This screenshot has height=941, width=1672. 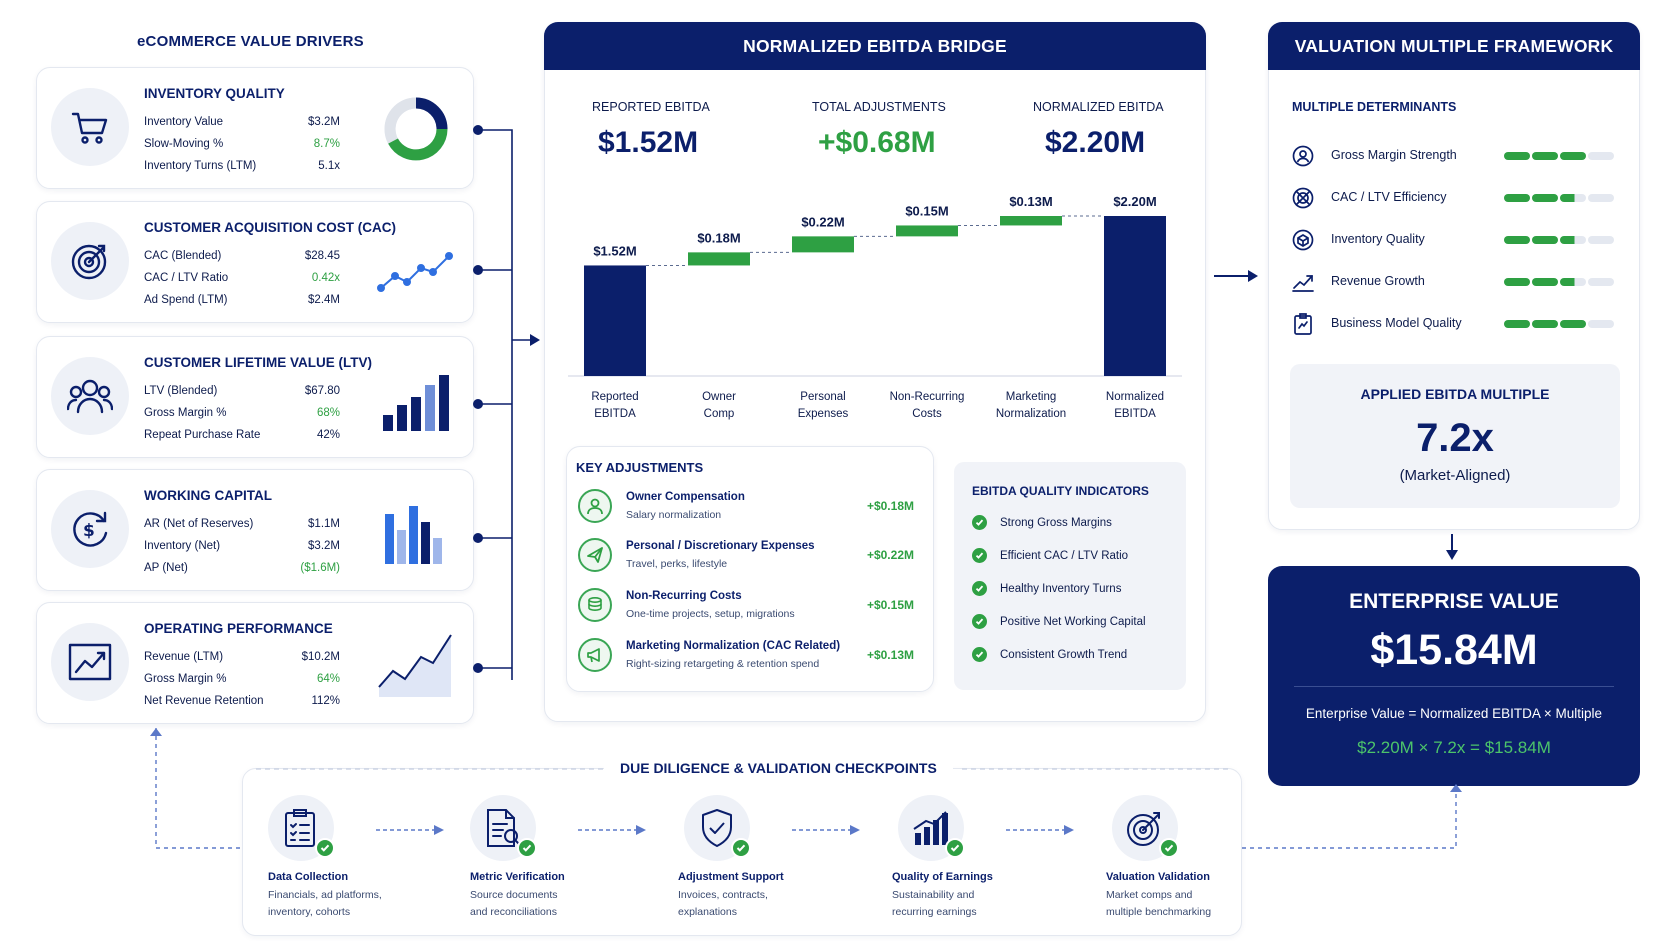 I want to click on kpi-value-normalized: $2.20M, so click(x=1095, y=142).